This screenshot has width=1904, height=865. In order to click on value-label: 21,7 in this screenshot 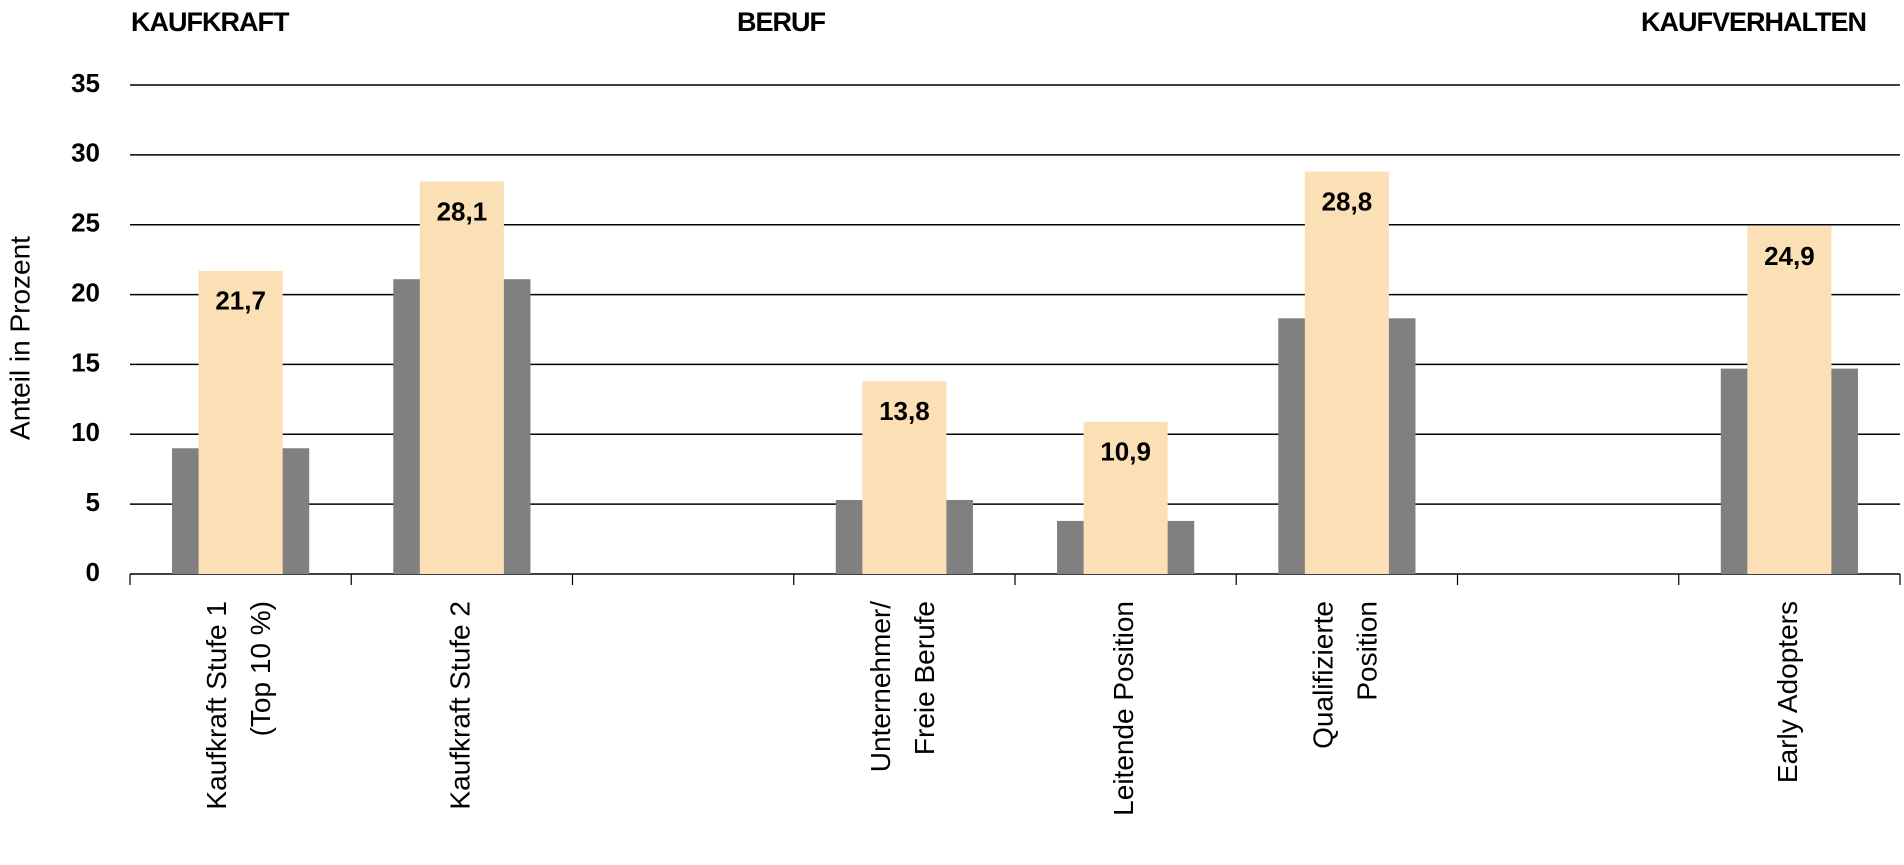, I will do `click(240, 301)`.